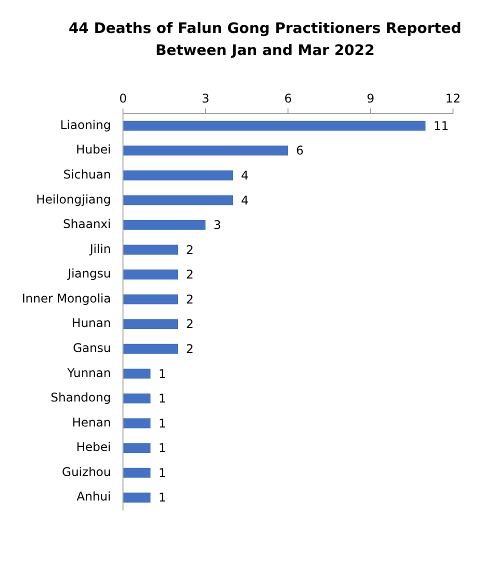 This screenshot has height=583, width=500. What do you see at coordinates (206, 98) in the screenshot?
I see `x-tick-label: 3` at bounding box center [206, 98].